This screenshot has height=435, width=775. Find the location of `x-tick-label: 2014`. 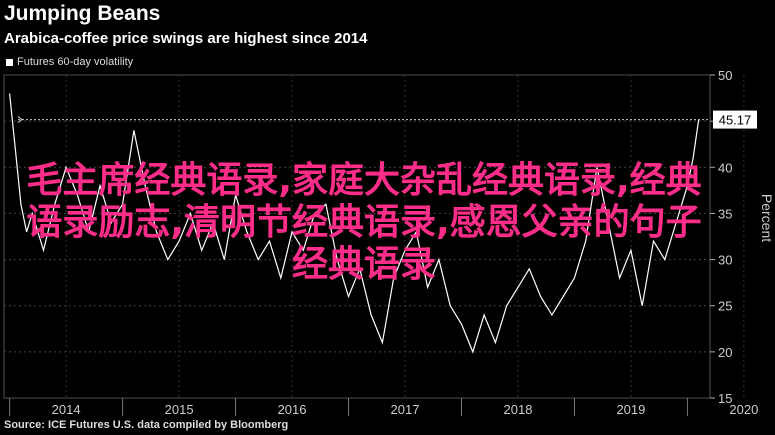

x-tick-label: 2014 is located at coordinates (66, 409).